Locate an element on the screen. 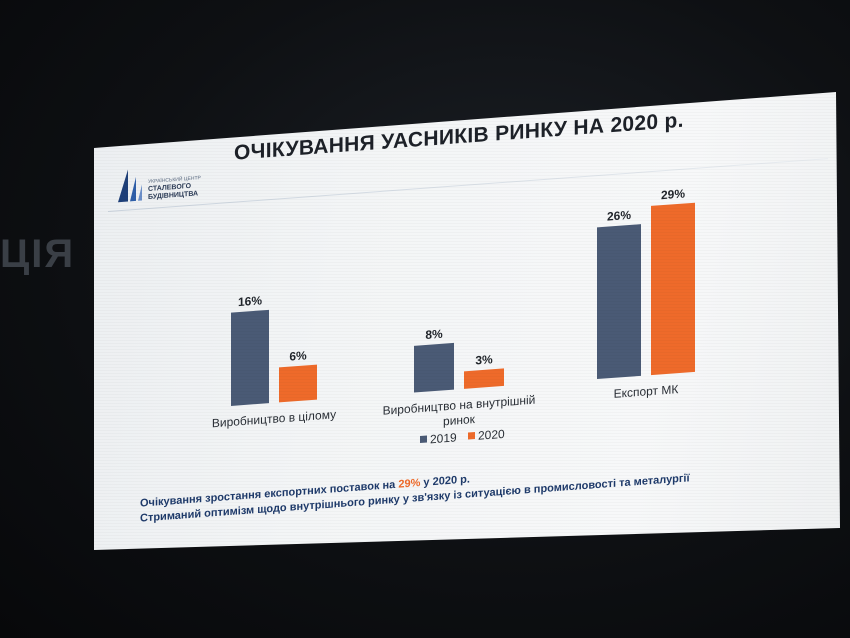 This screenshot has width=850, height=638. value-label-2019-1: 16% is located at coordinates (250, 301).